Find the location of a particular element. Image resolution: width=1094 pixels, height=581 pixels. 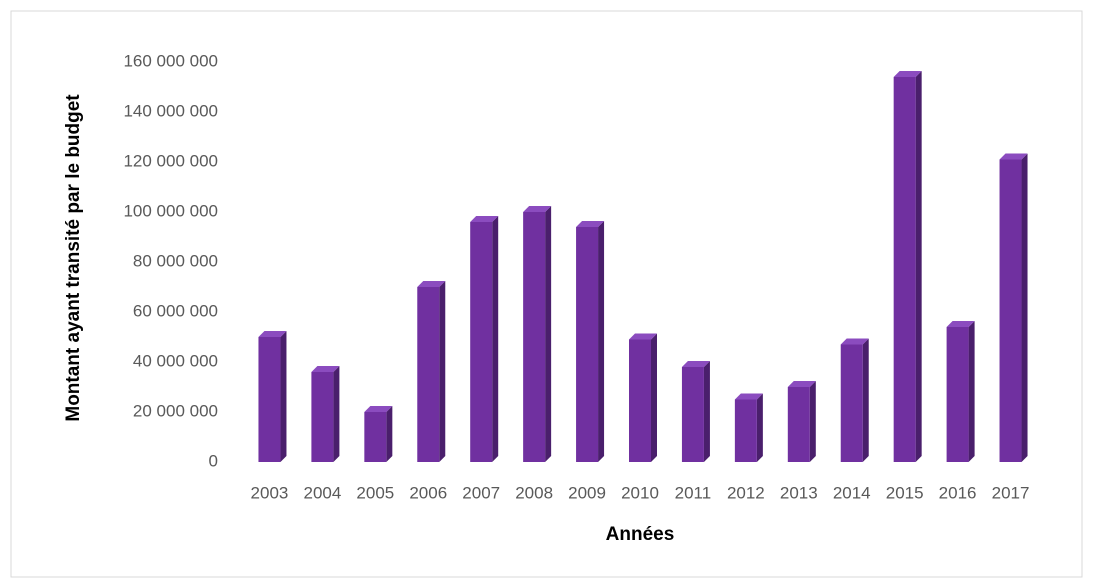

y-axis-title: Montant ayant transité par le budget is located at coordinates (73, 258).